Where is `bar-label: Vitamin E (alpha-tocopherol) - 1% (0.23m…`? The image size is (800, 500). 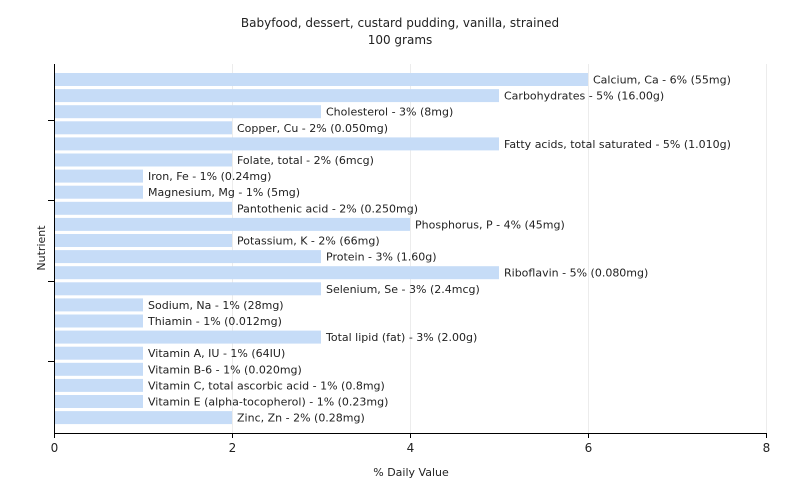 bar-label: Vitamin E (alpha-tocopherol) - 1% (0.23m… is located at coordinates (268, 402).